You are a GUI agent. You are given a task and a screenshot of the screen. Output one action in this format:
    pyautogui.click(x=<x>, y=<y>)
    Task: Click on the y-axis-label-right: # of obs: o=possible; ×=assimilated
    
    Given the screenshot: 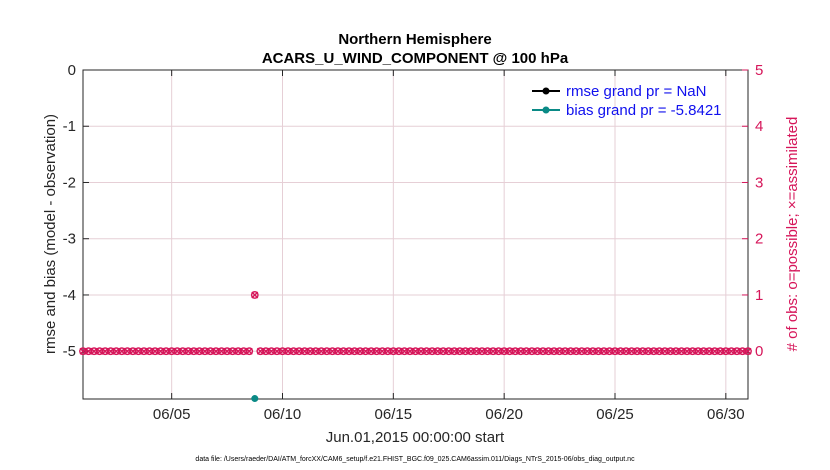 What is the action you would take?
    pyautogui.click(x=792, y=234)
    